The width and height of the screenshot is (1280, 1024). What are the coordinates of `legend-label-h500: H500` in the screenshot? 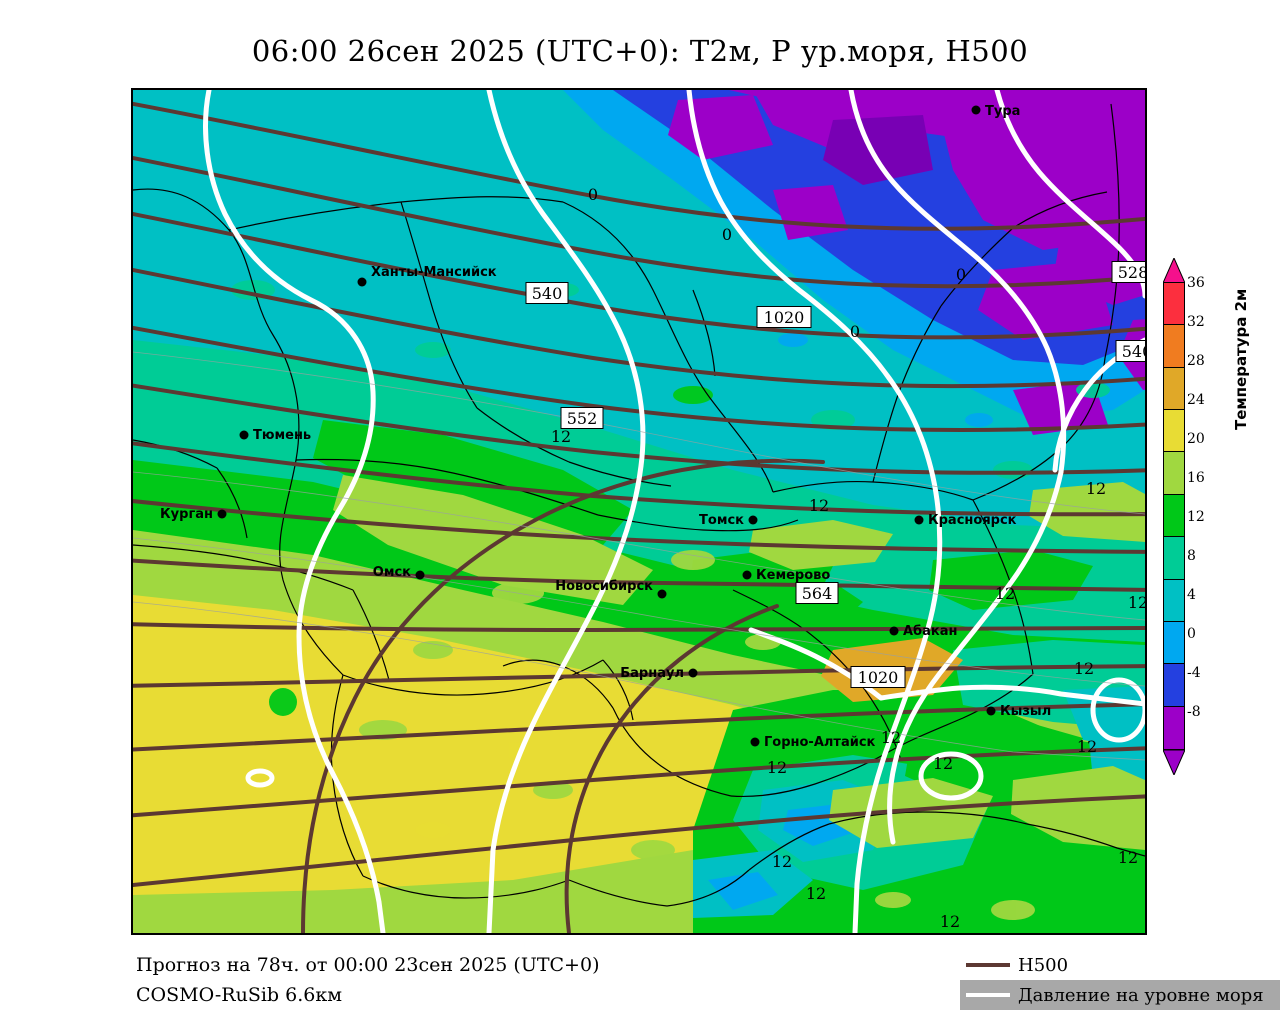 It's located at (1043, 965).